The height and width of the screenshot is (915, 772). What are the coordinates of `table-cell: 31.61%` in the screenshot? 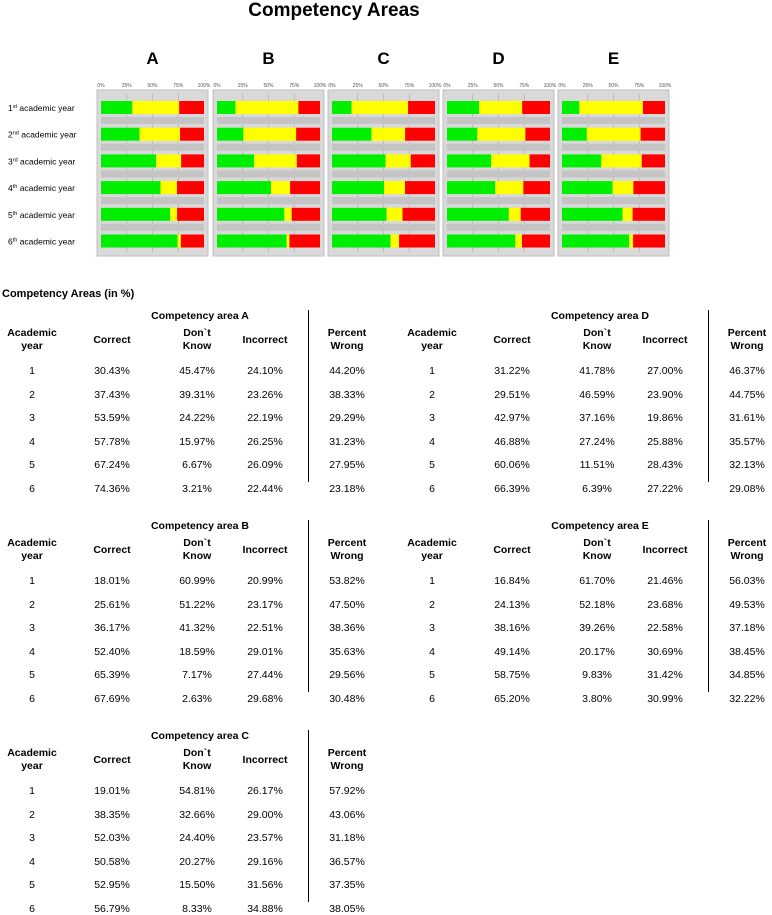 It's located at (747, 418).